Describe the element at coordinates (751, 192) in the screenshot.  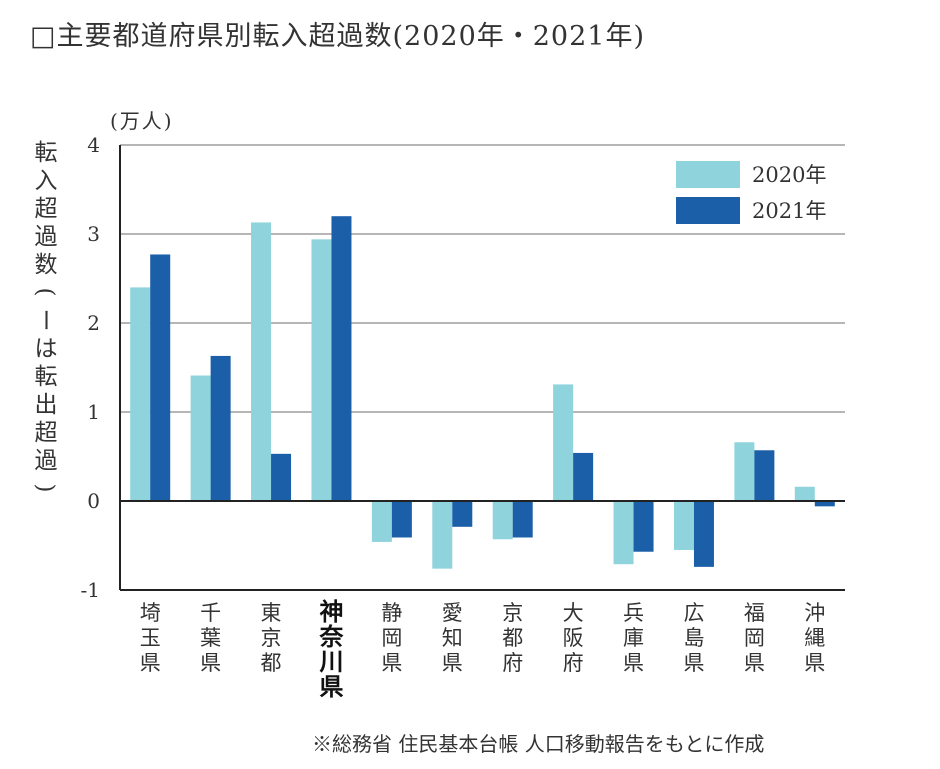
I see `legend: 2020年 2021年` at that location.